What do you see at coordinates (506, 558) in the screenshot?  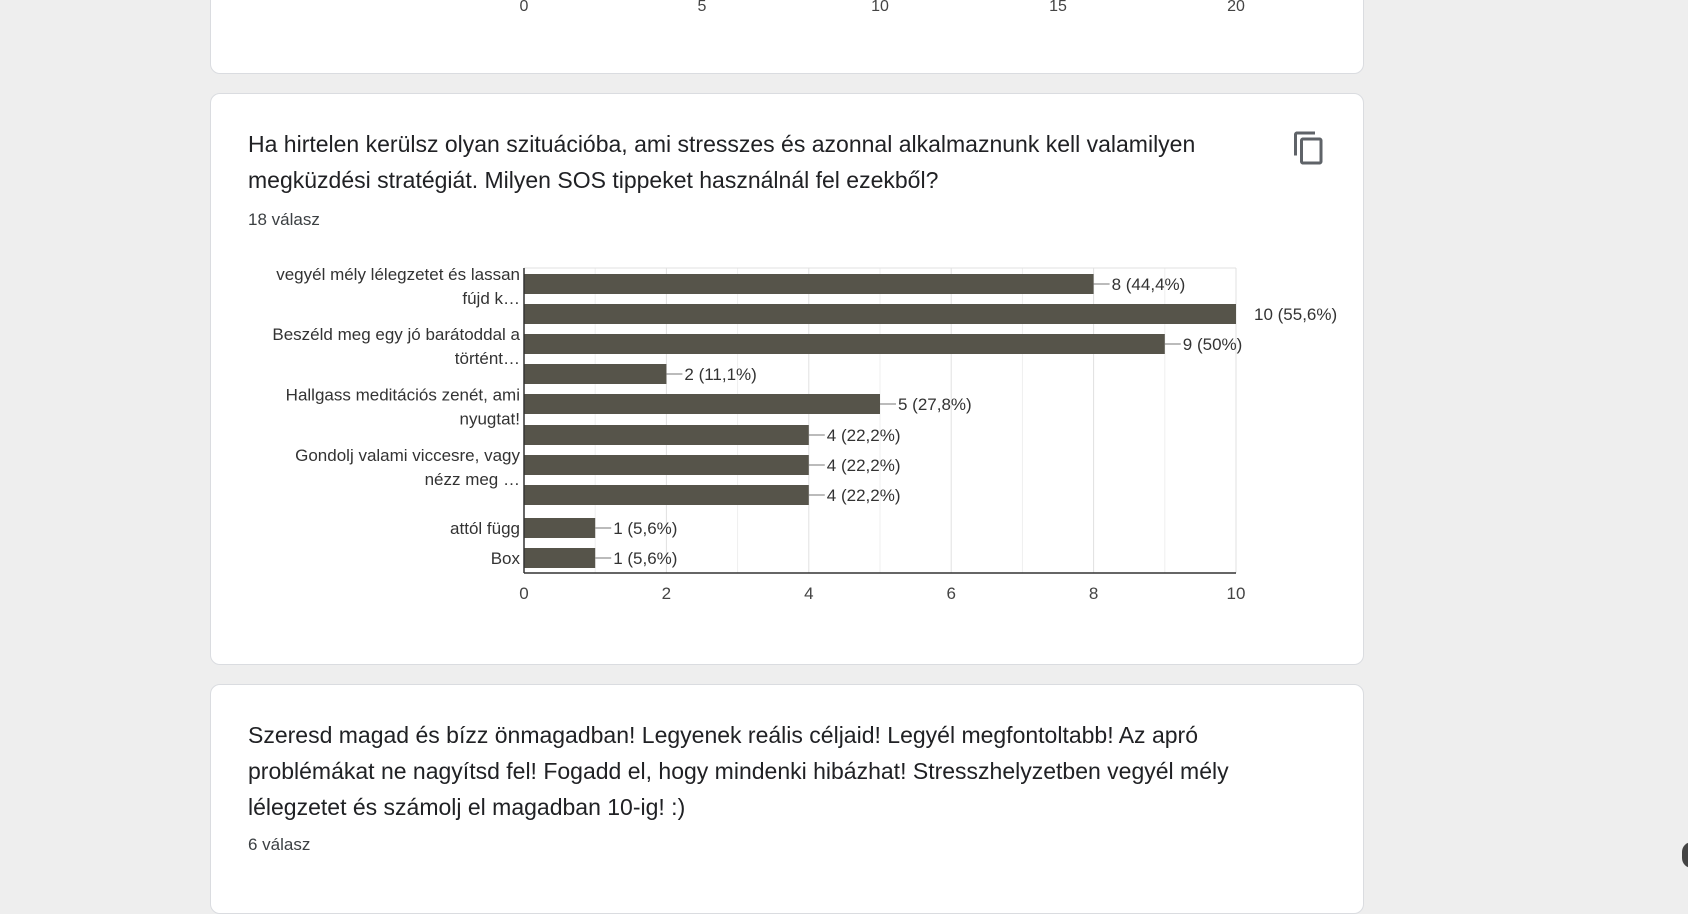 I see `category-label: Box` at bounding box center [506, 558].